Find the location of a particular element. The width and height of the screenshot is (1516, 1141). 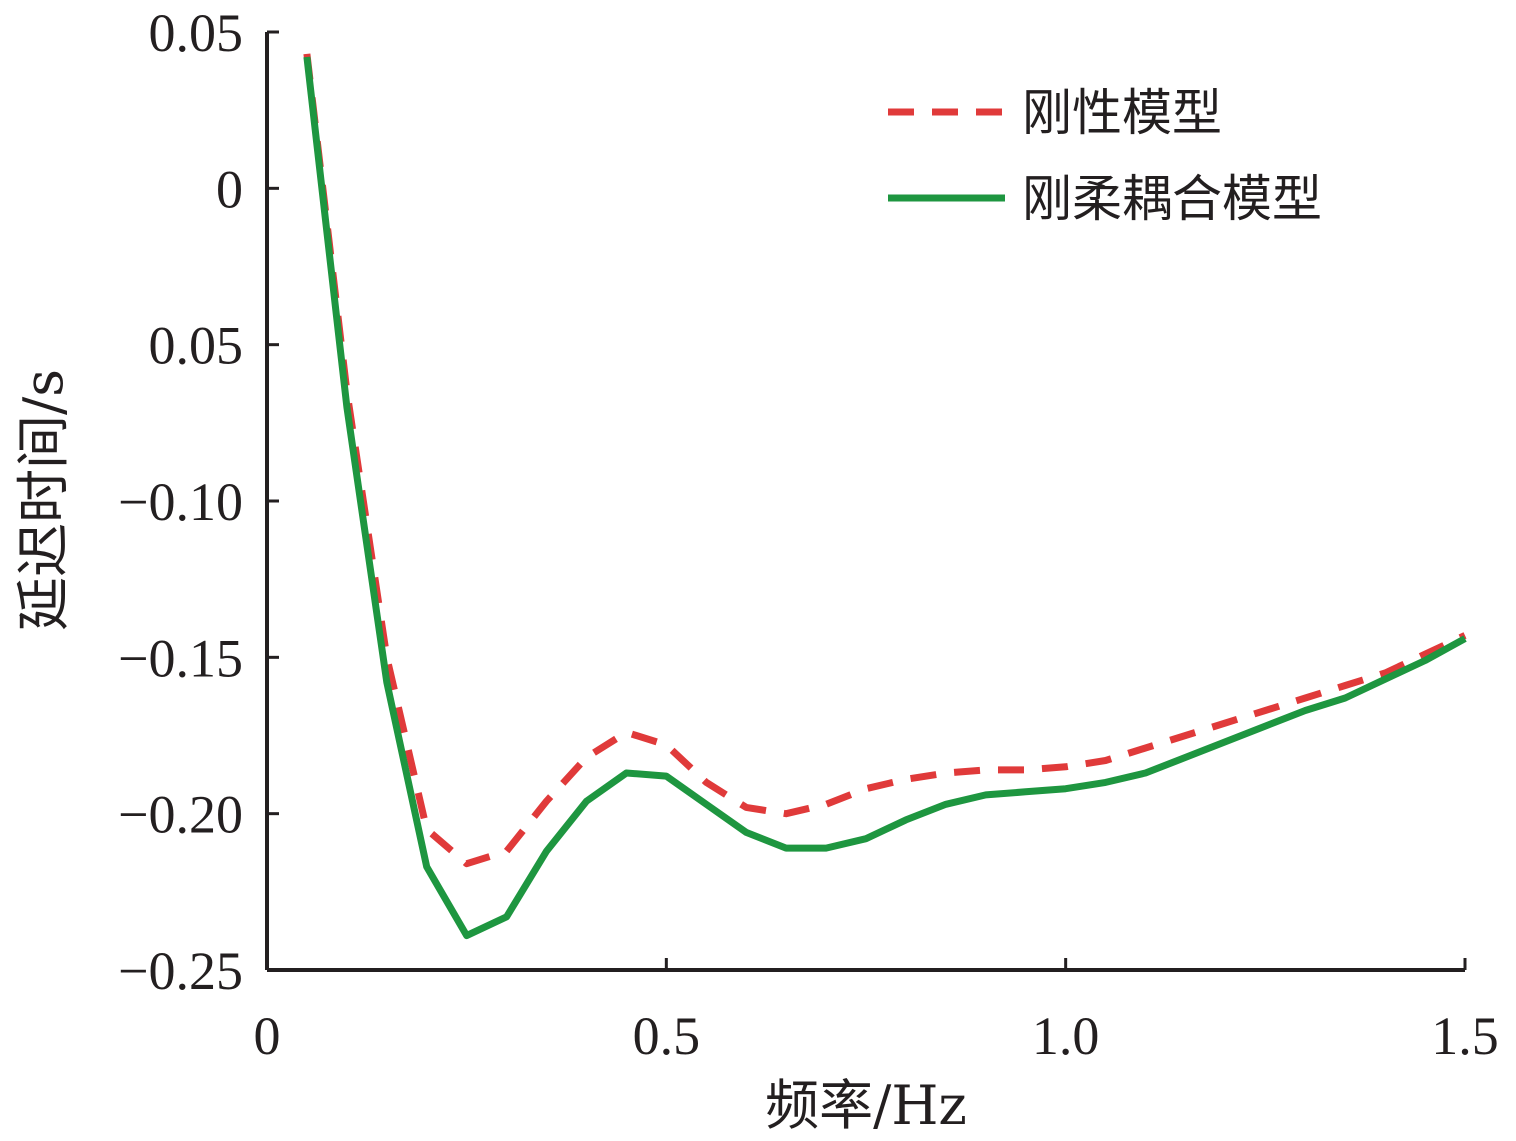

x-tick-label: 0.5 is located at coordinates (667, 1036).